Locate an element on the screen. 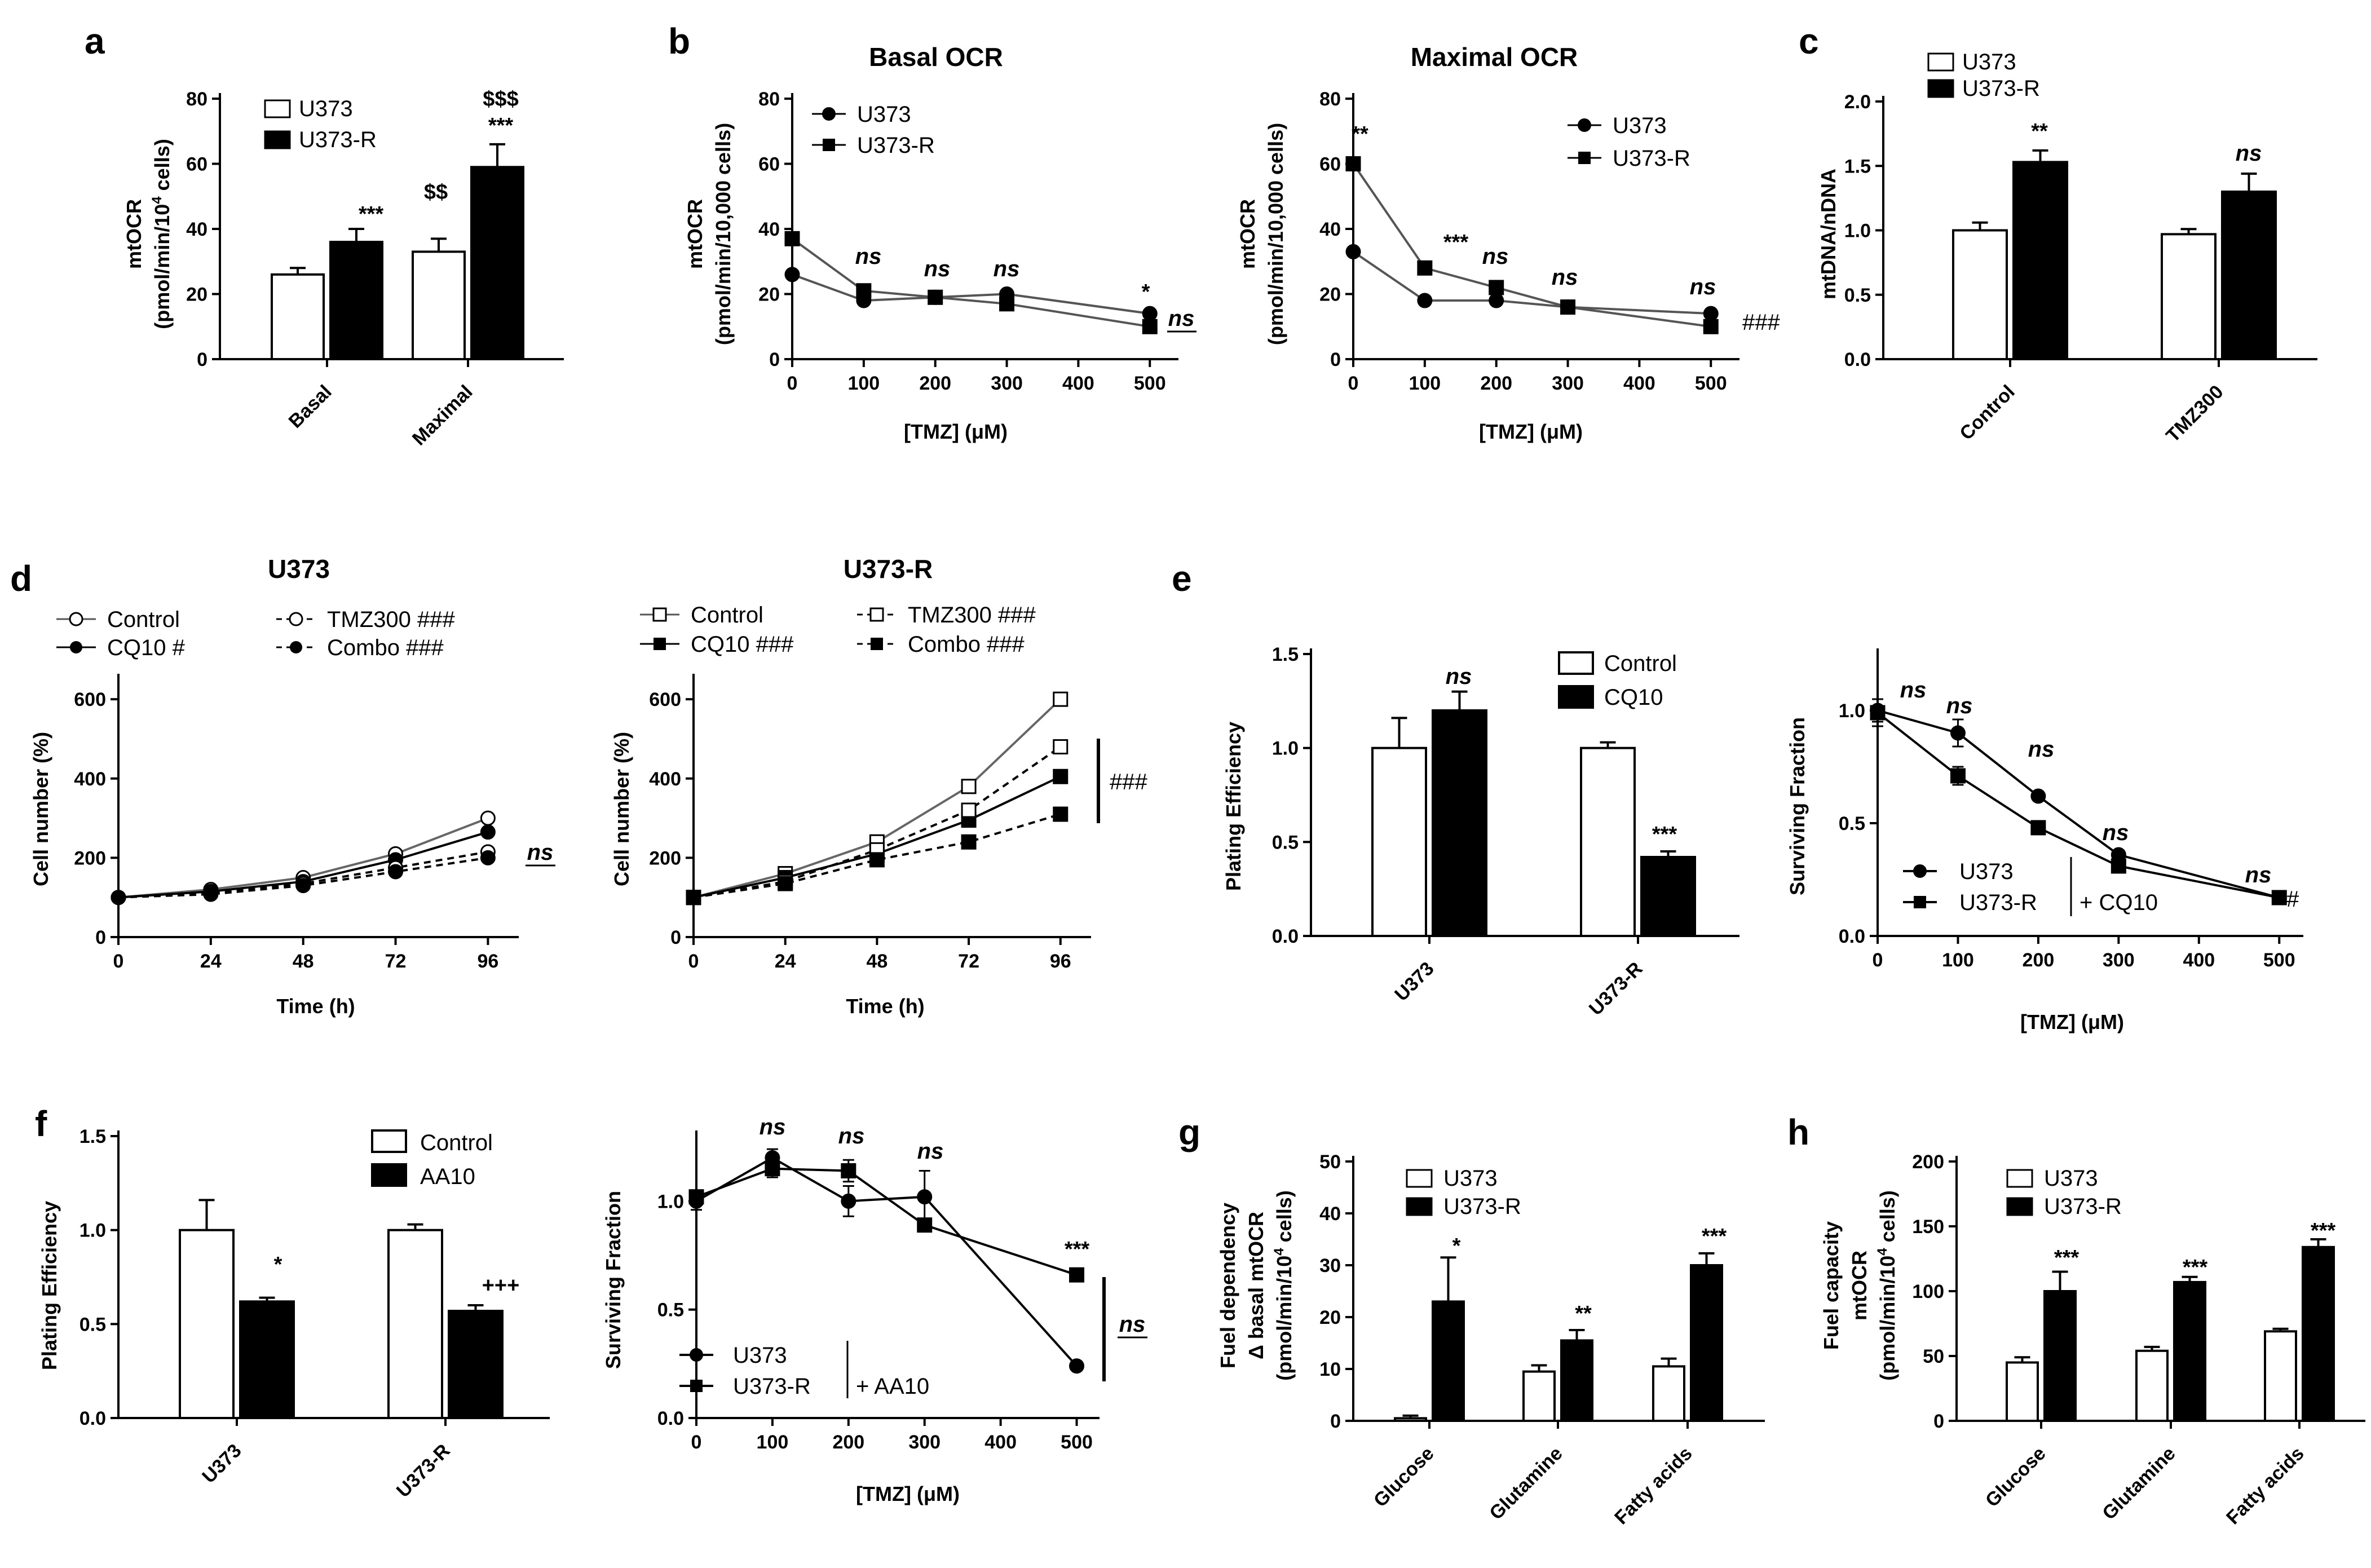  panel-label-h: h is located at coordinates (1798, 1132).